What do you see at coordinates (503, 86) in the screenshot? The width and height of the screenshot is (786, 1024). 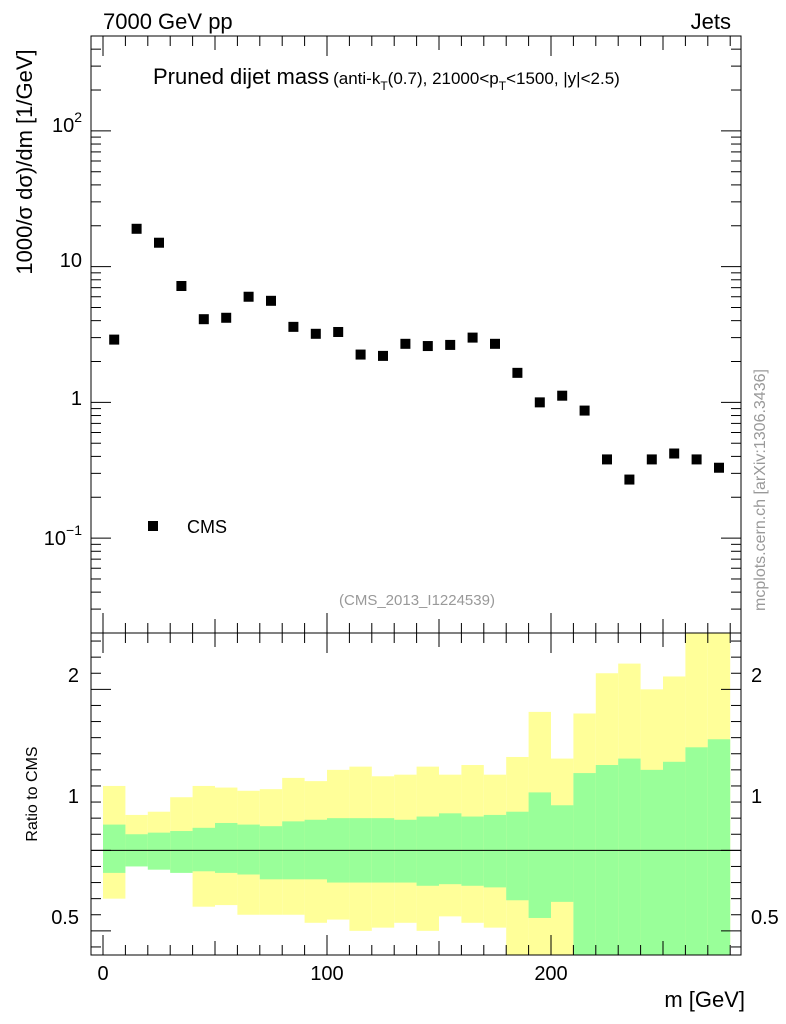 I see `title-sub-T2: T` at bounding box center [503, 86].